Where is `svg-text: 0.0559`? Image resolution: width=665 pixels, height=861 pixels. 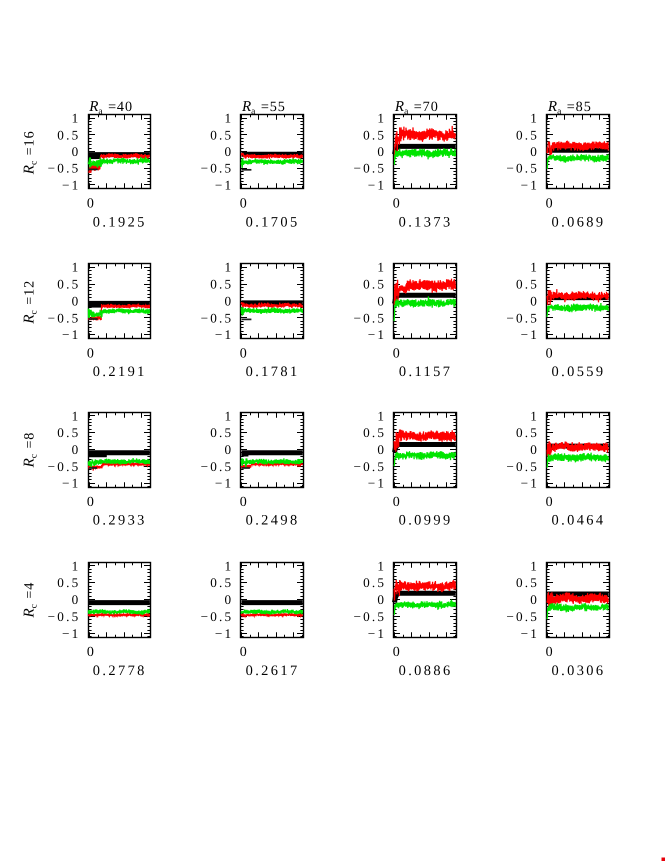 svg-text: 0.0559 is located at coordinates (579, 372).